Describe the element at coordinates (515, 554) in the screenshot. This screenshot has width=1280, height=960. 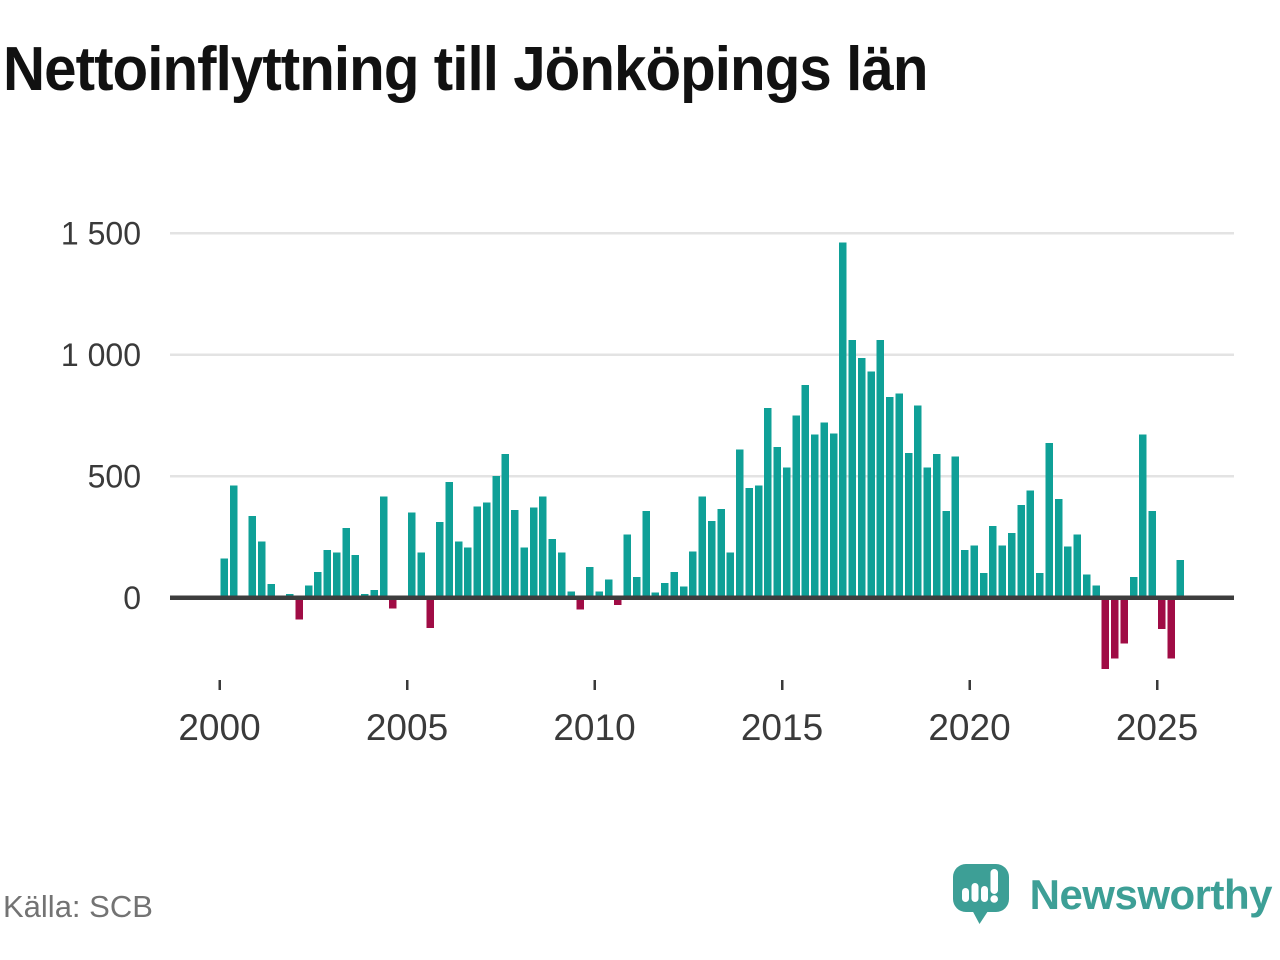
I see `bar-2007Q4` at that location.